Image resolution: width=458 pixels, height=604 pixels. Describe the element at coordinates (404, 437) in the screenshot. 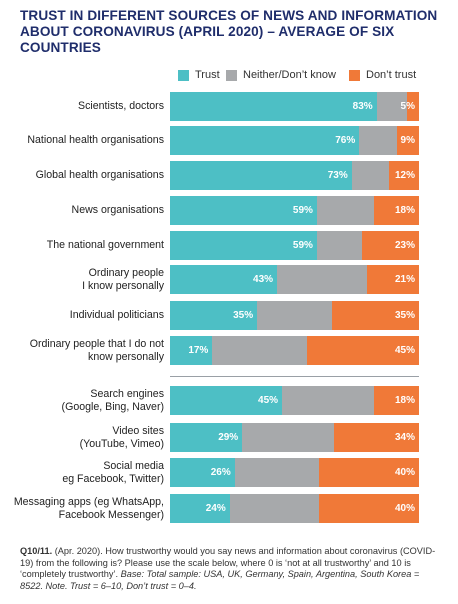

I see `data-label-dont-trust: 34%` at that location.